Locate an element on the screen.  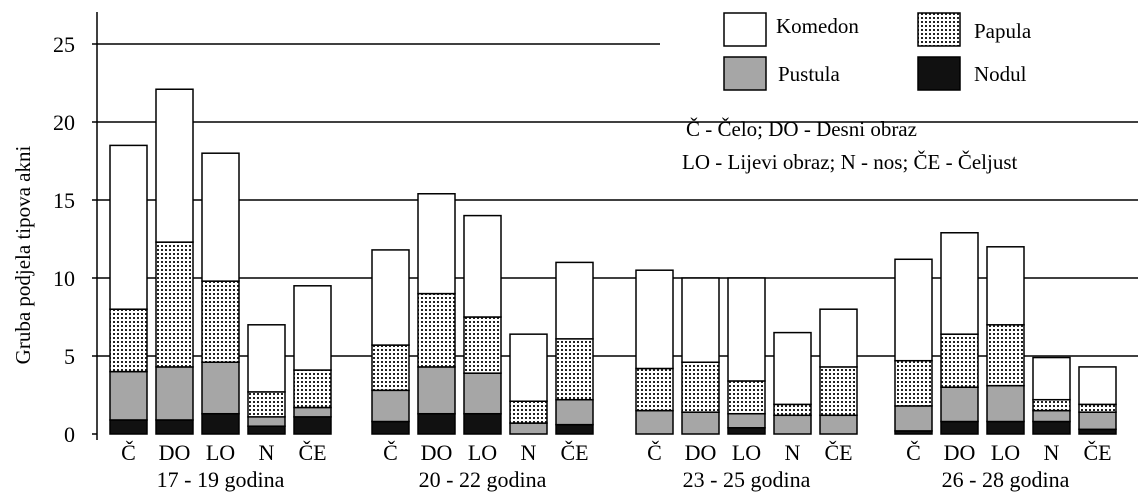
legend-label-komedon: Komedon is located at coordinates (817, 26).